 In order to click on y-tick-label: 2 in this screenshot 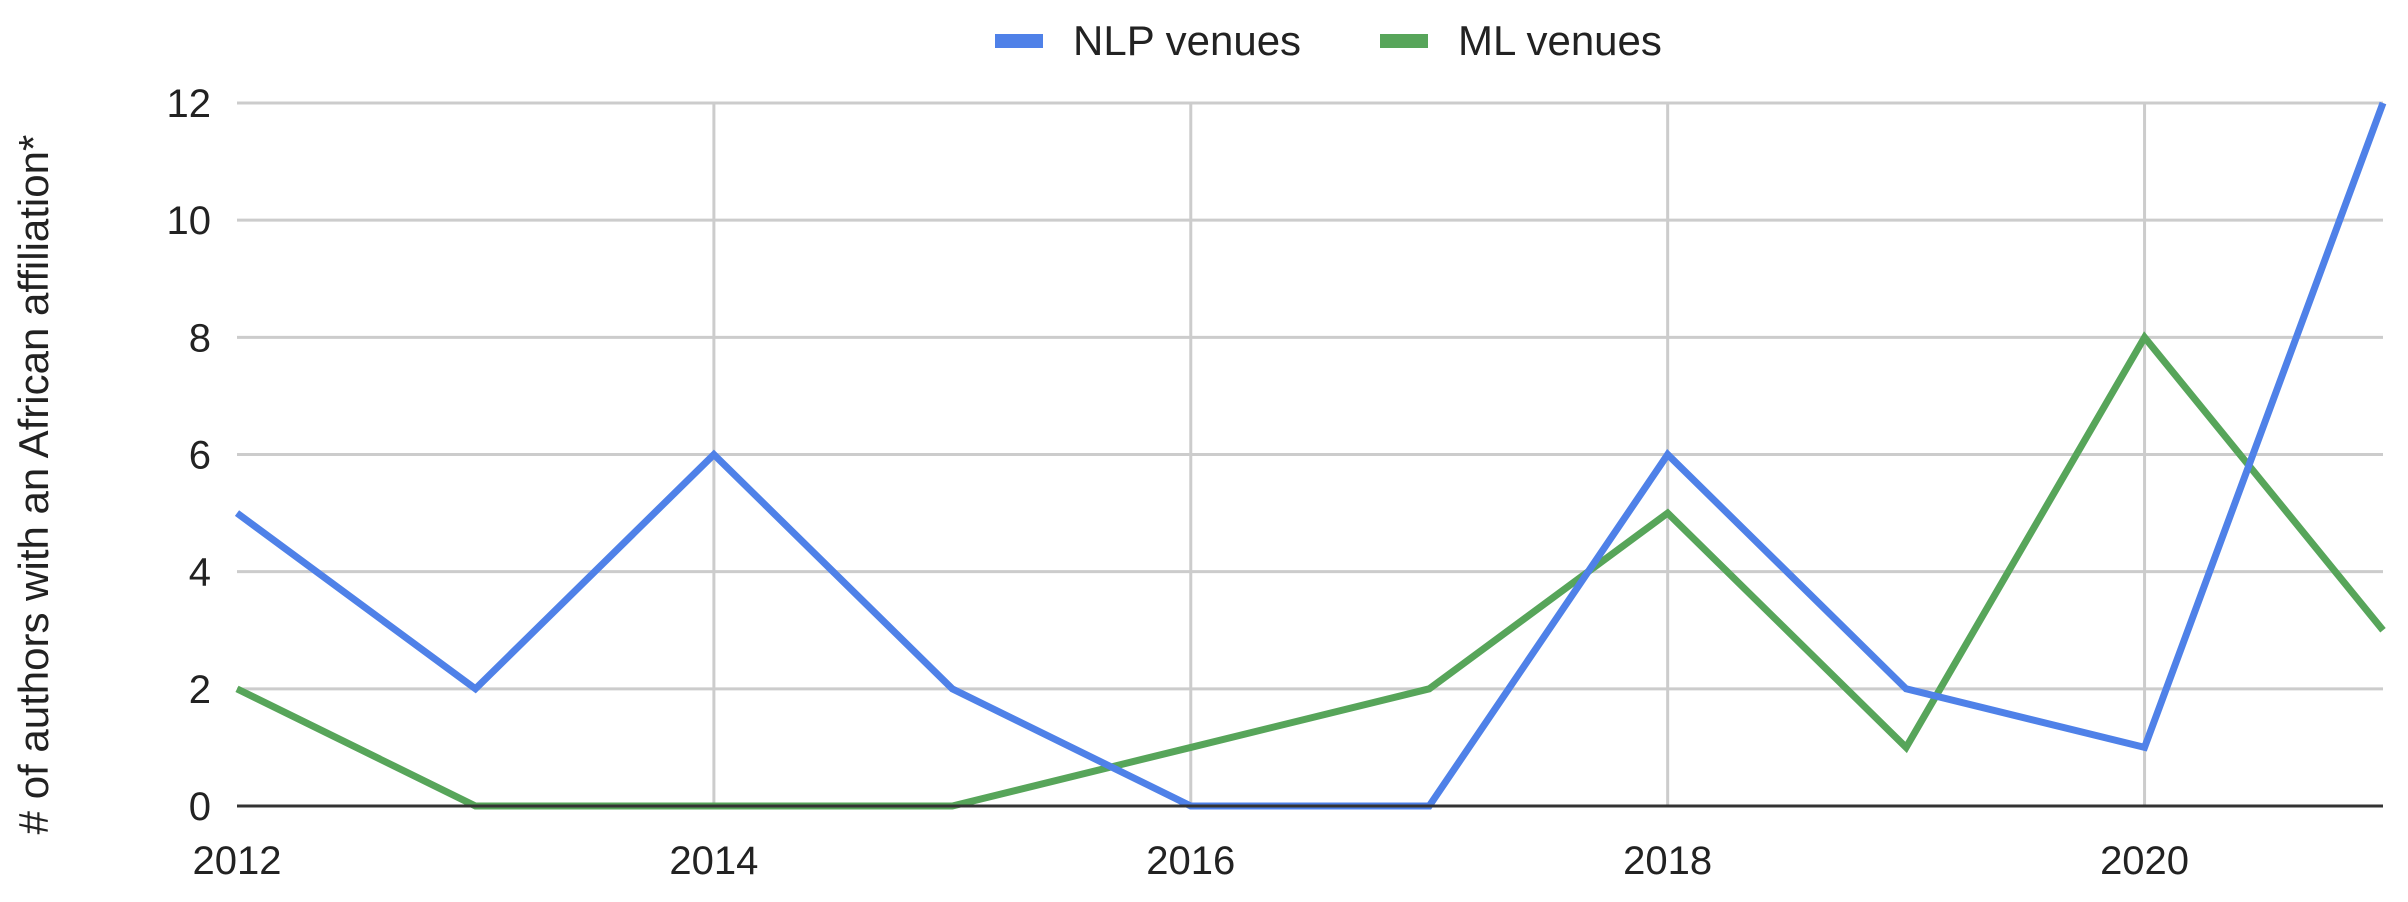, I will do `click(200, 690)`.